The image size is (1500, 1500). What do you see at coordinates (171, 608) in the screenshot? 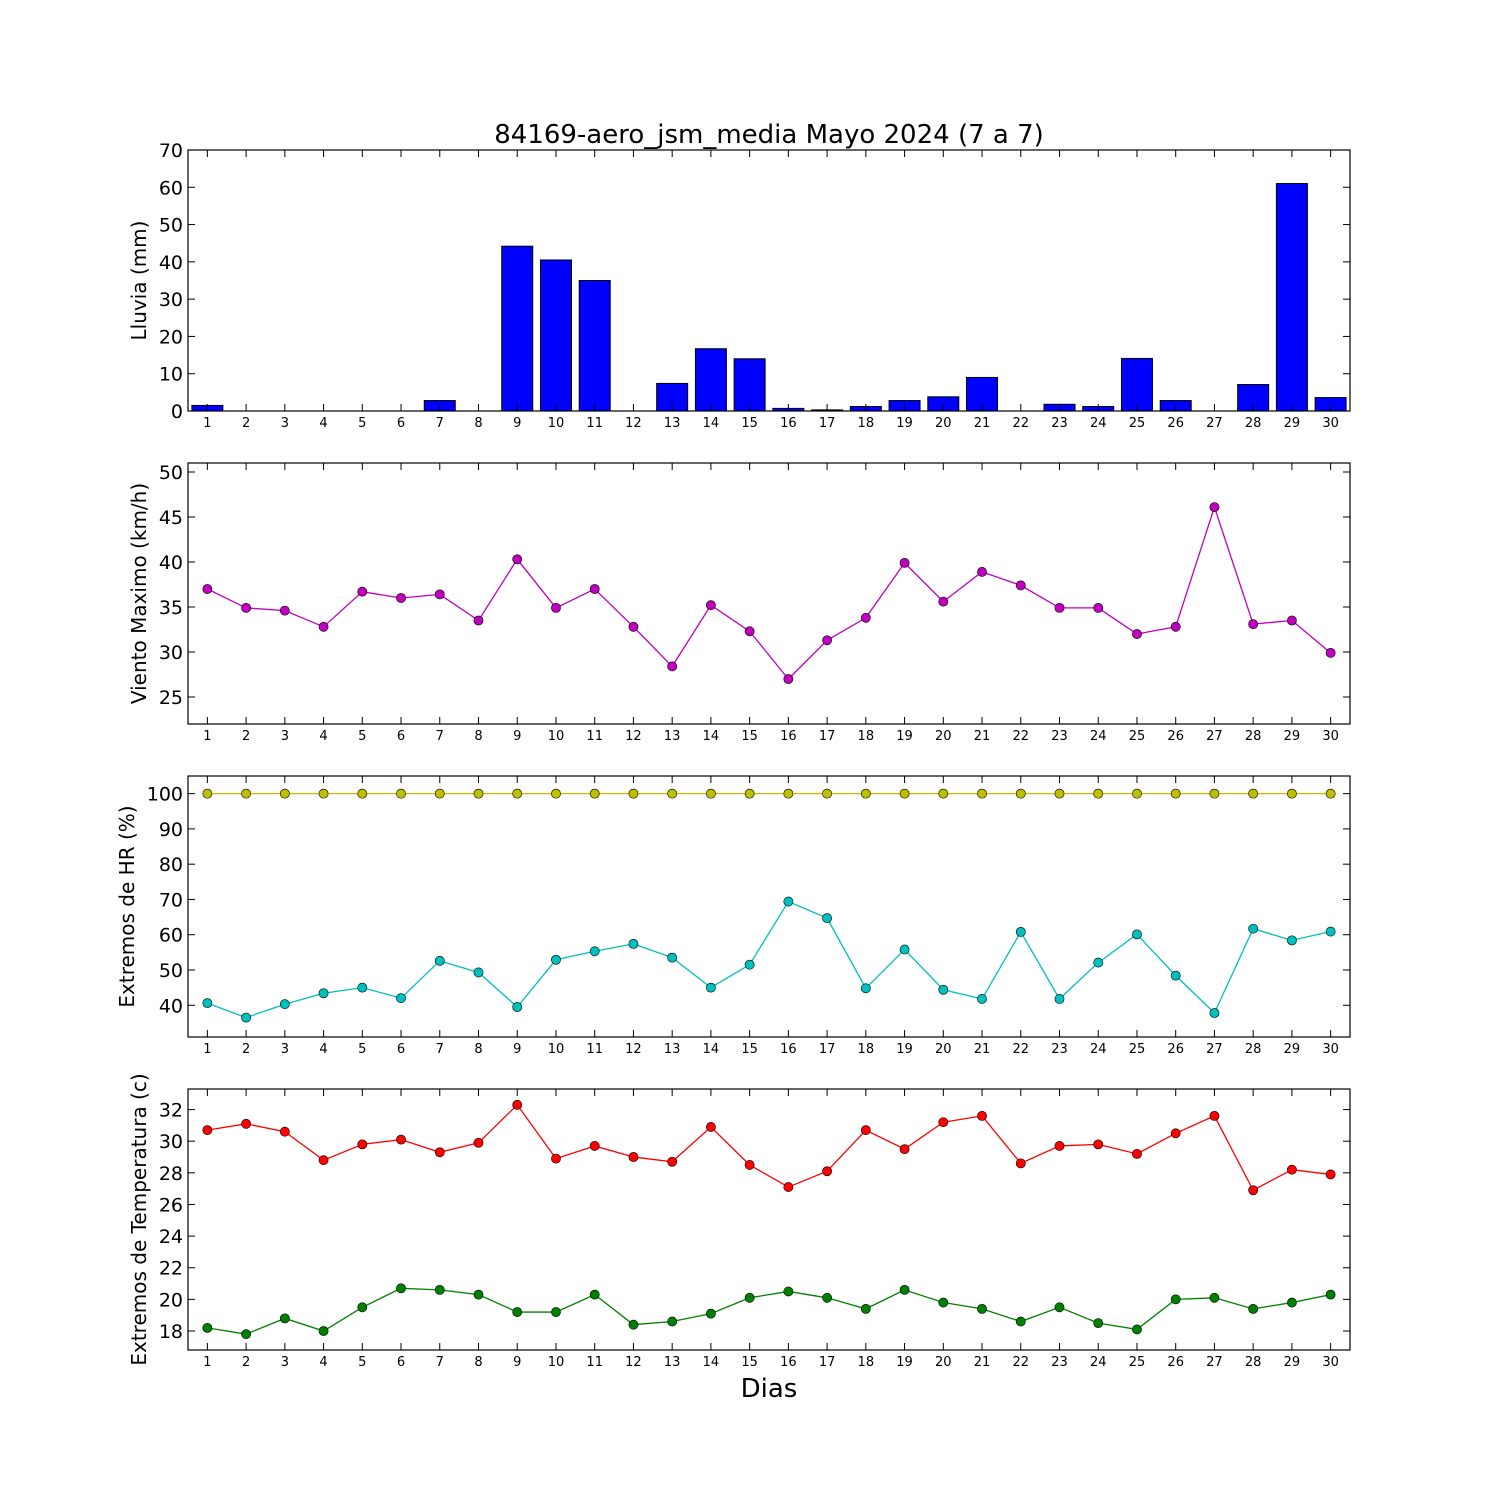
I see `y-tick-label-viento: 35` at bounding box center [171, 608].